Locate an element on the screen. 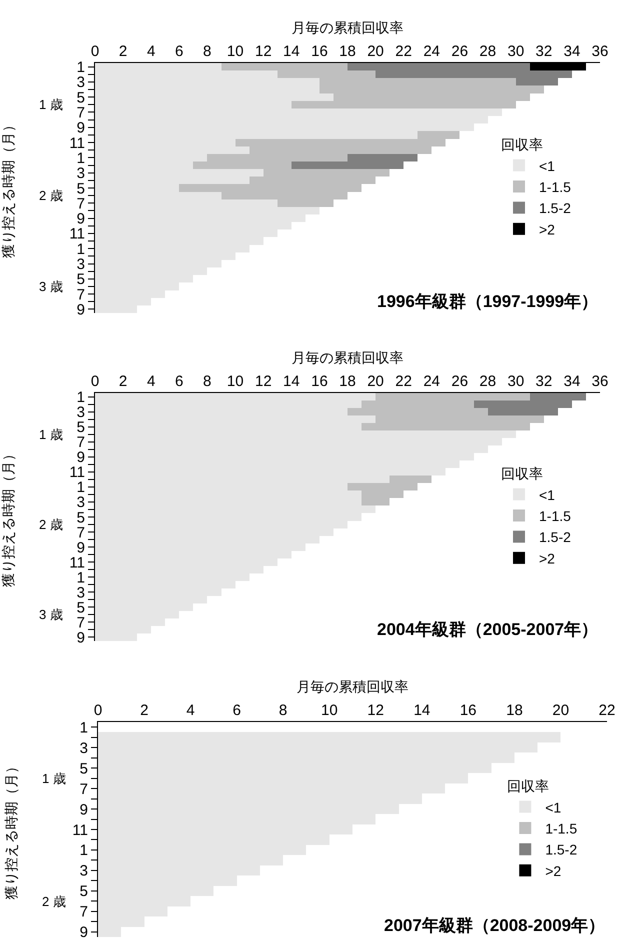 Image resolution: width=622 pixels, height=945 pixels. text: 2004年級群（2005-2007年） is located at coordinates (487, 629).